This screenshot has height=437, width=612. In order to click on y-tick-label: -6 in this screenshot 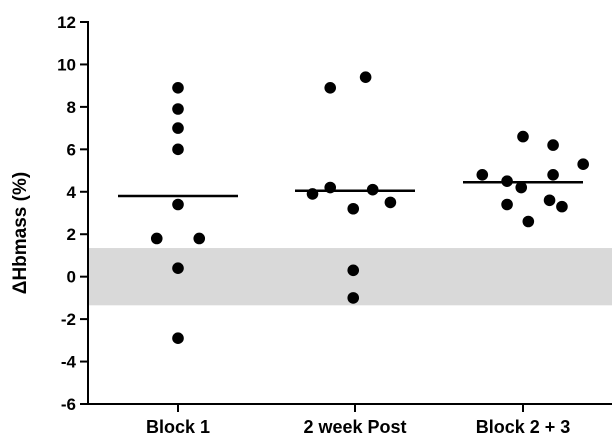, I will do `click(68, 404)`.